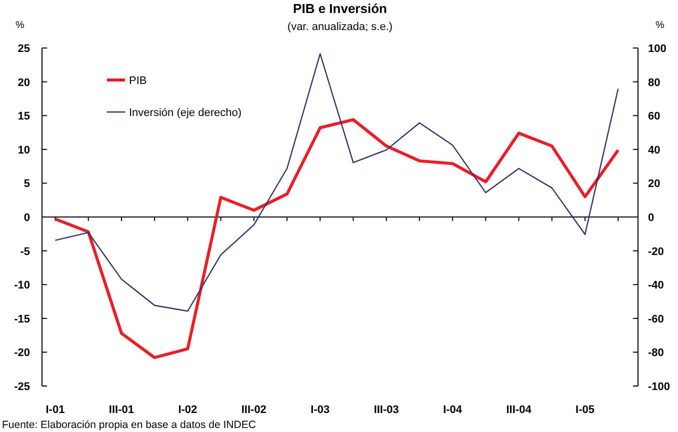  I want to click on chart-title: PIB e Inversión, so click(340, 8).